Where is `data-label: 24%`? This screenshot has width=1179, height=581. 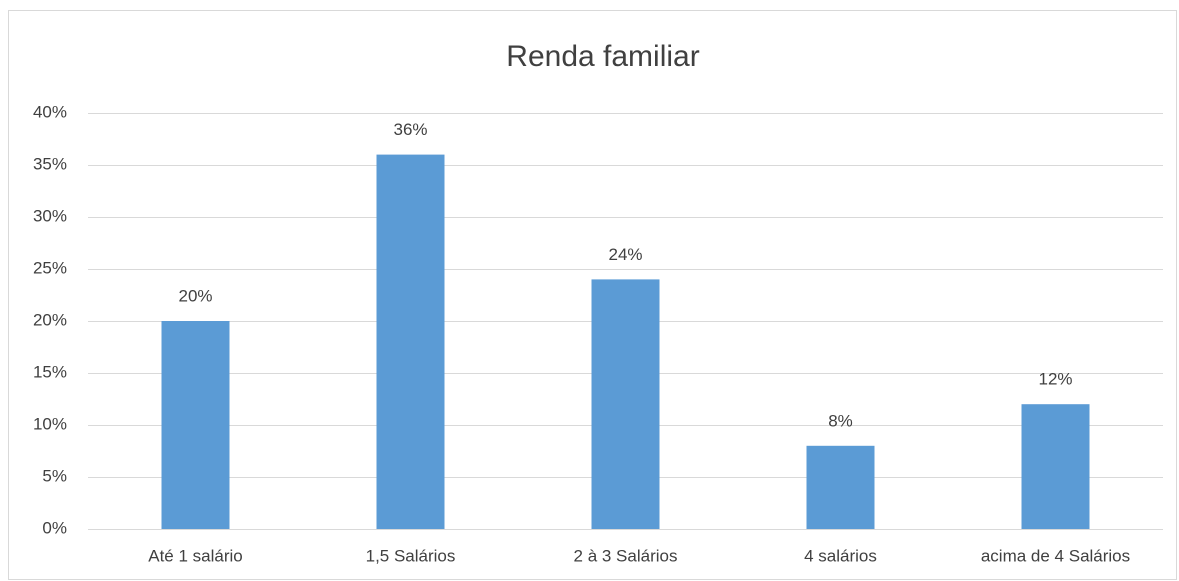 data-label: 24% is located at coordinates (625, 254).